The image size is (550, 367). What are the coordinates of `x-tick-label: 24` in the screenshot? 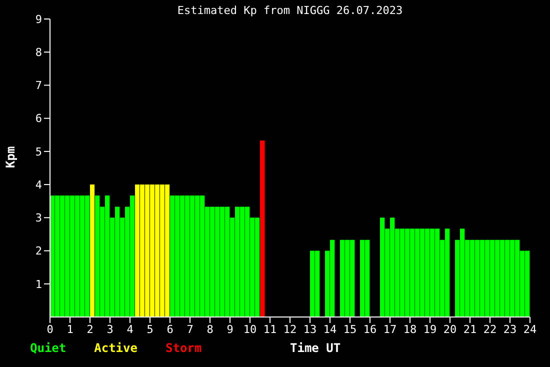 It's located at (530, 329).